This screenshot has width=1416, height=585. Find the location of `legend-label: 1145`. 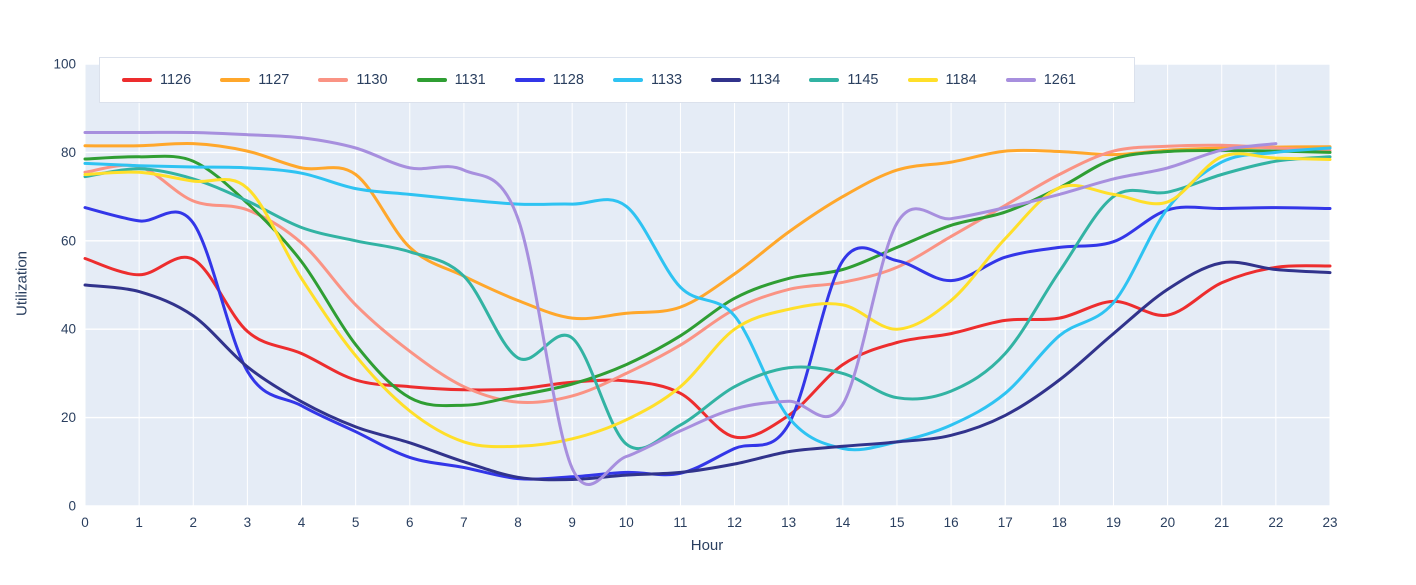

legend-label: 1145 is located at coordinates (863, 80).